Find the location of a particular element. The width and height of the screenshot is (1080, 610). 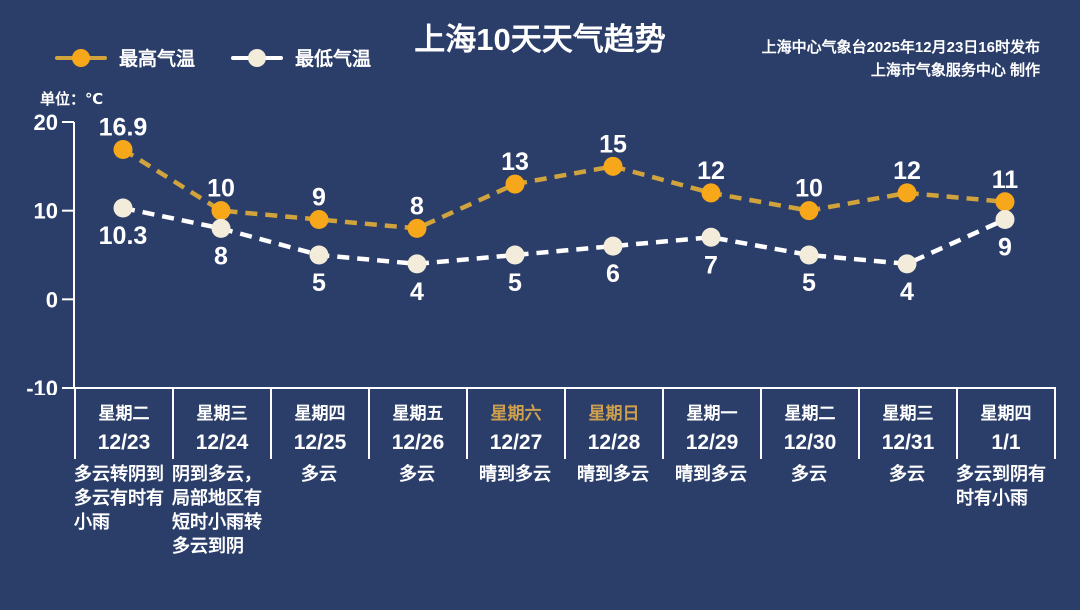

forecast-day-cell: 星期一 12/29 is located at coordinates (713, 424).